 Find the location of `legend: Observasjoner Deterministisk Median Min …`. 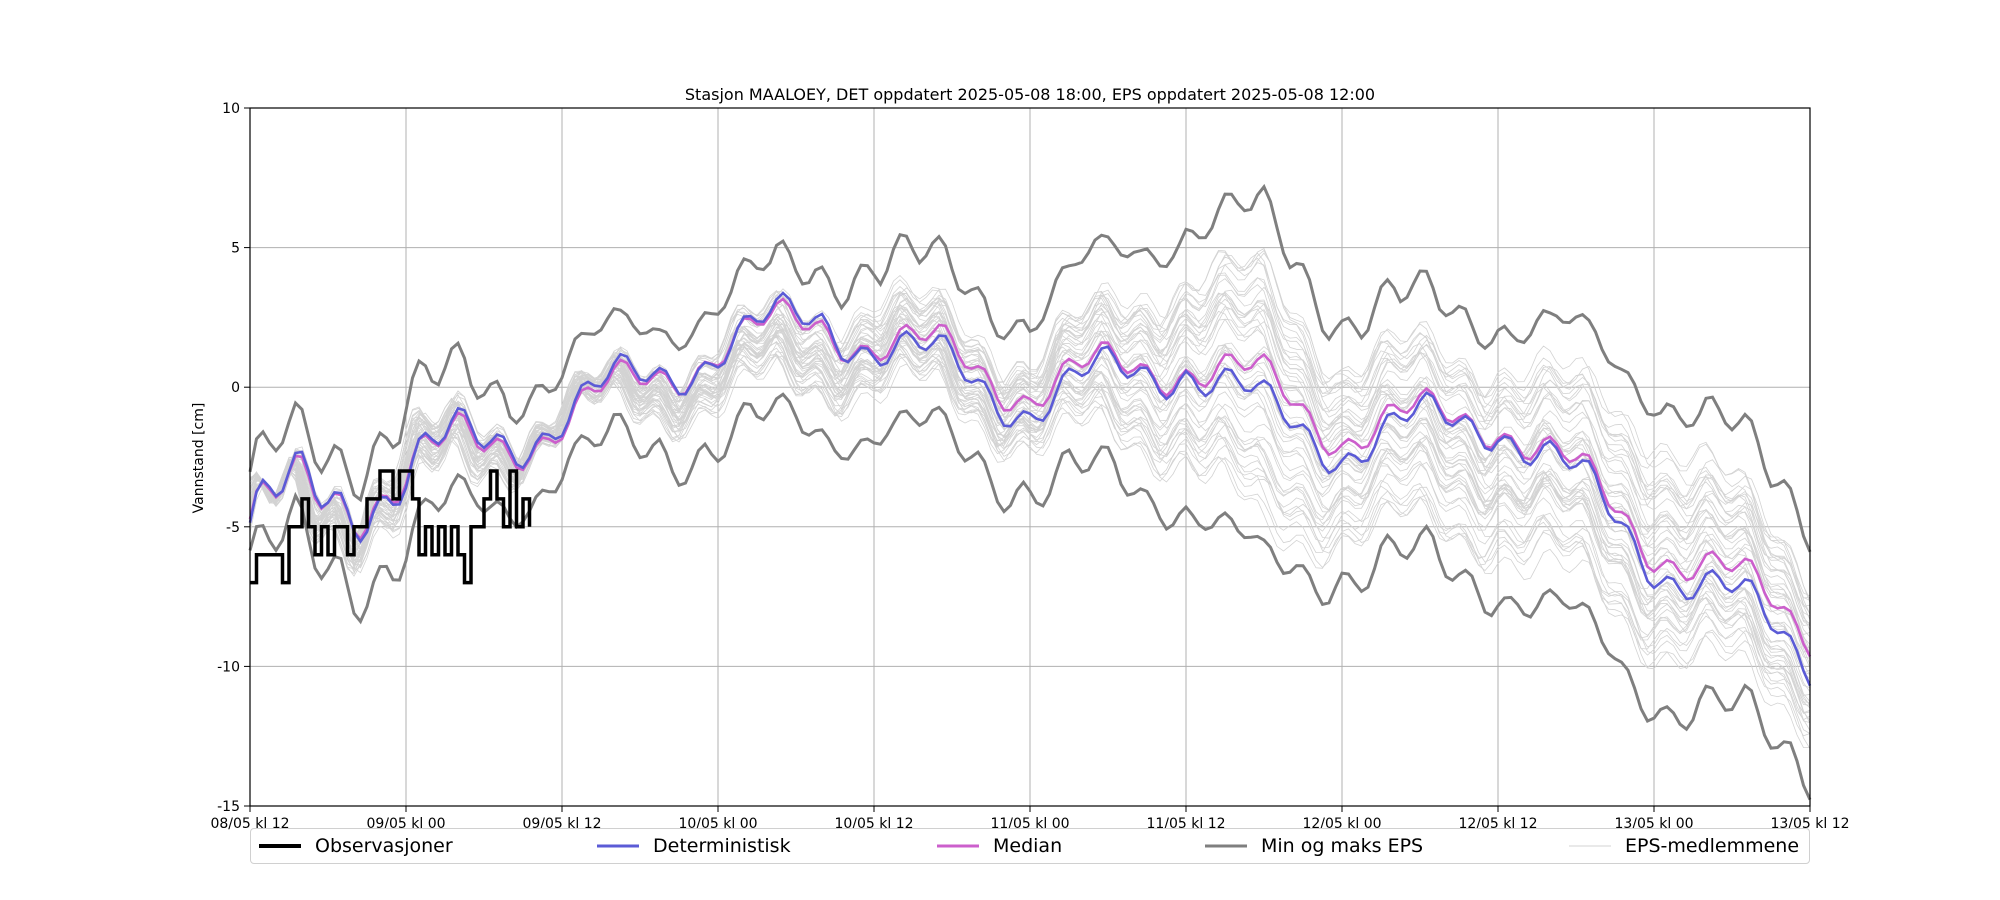

legend: Observasjoner Deterministisk Median Min … is located at coordinates (1030, 846).